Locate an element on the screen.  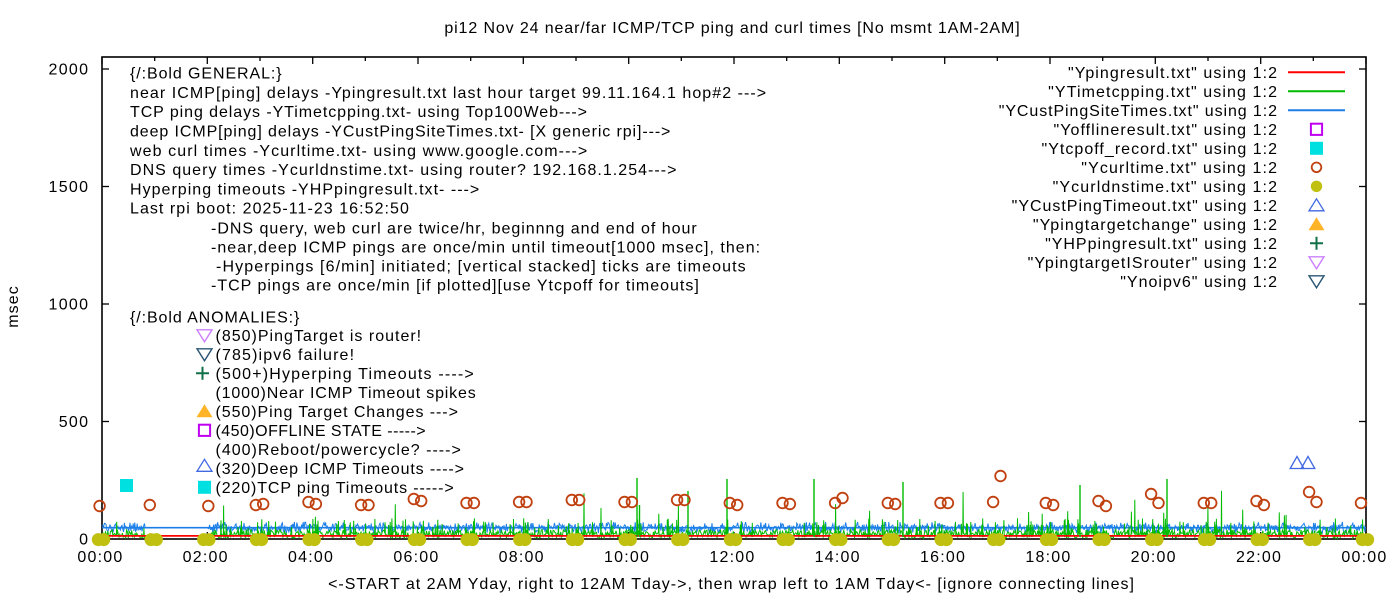
svg-text: (785)ipv6 failure! is located at coordinates (286, 355).